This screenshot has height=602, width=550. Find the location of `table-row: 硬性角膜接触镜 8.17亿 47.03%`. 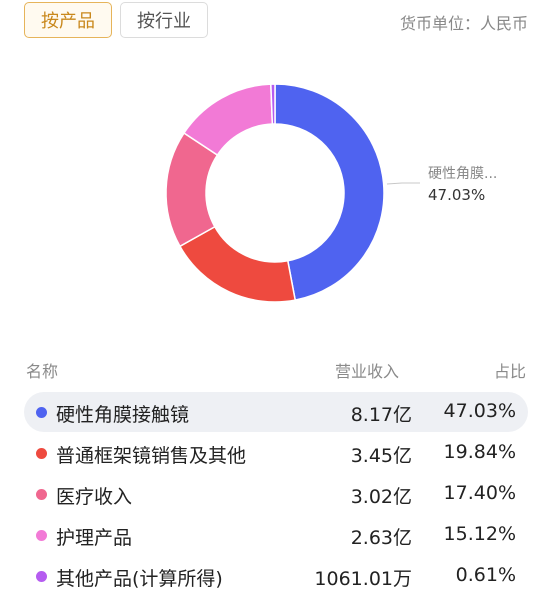

table-row: 硬性角膜接触镜 8.17亿 47.03% is located at coordinates (276, 412).